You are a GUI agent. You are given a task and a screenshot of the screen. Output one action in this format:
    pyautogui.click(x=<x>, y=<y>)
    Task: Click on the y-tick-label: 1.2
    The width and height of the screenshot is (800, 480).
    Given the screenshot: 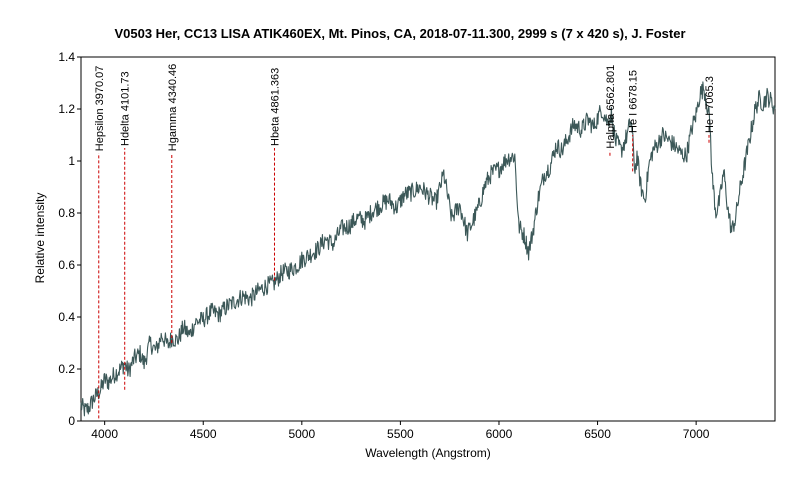 What is the action you would take?
    pyautogui.click(x=66, y=109)
    